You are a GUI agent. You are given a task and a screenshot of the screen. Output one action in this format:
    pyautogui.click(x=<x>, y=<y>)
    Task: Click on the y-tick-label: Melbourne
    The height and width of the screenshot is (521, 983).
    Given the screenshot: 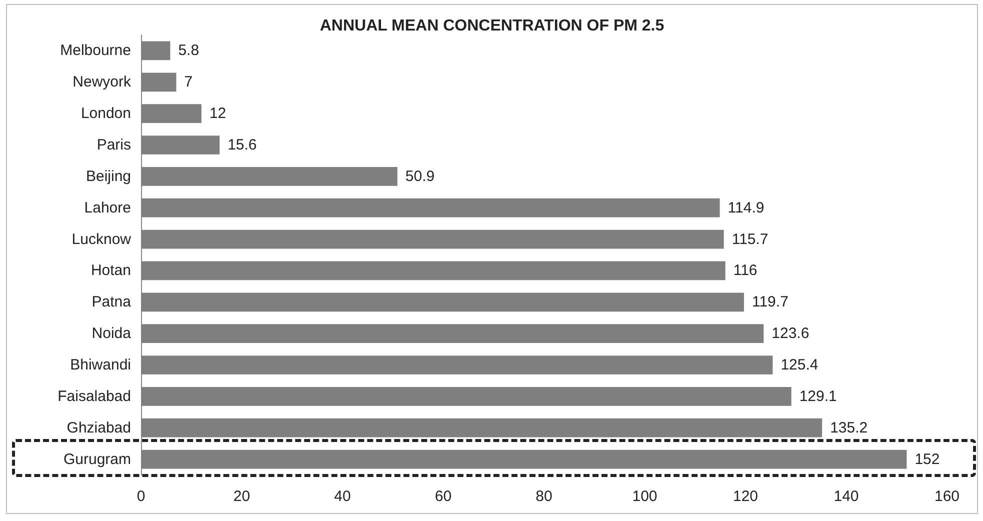 What is the action you would take?
    pyautogui.click(x=95, y=51)
    